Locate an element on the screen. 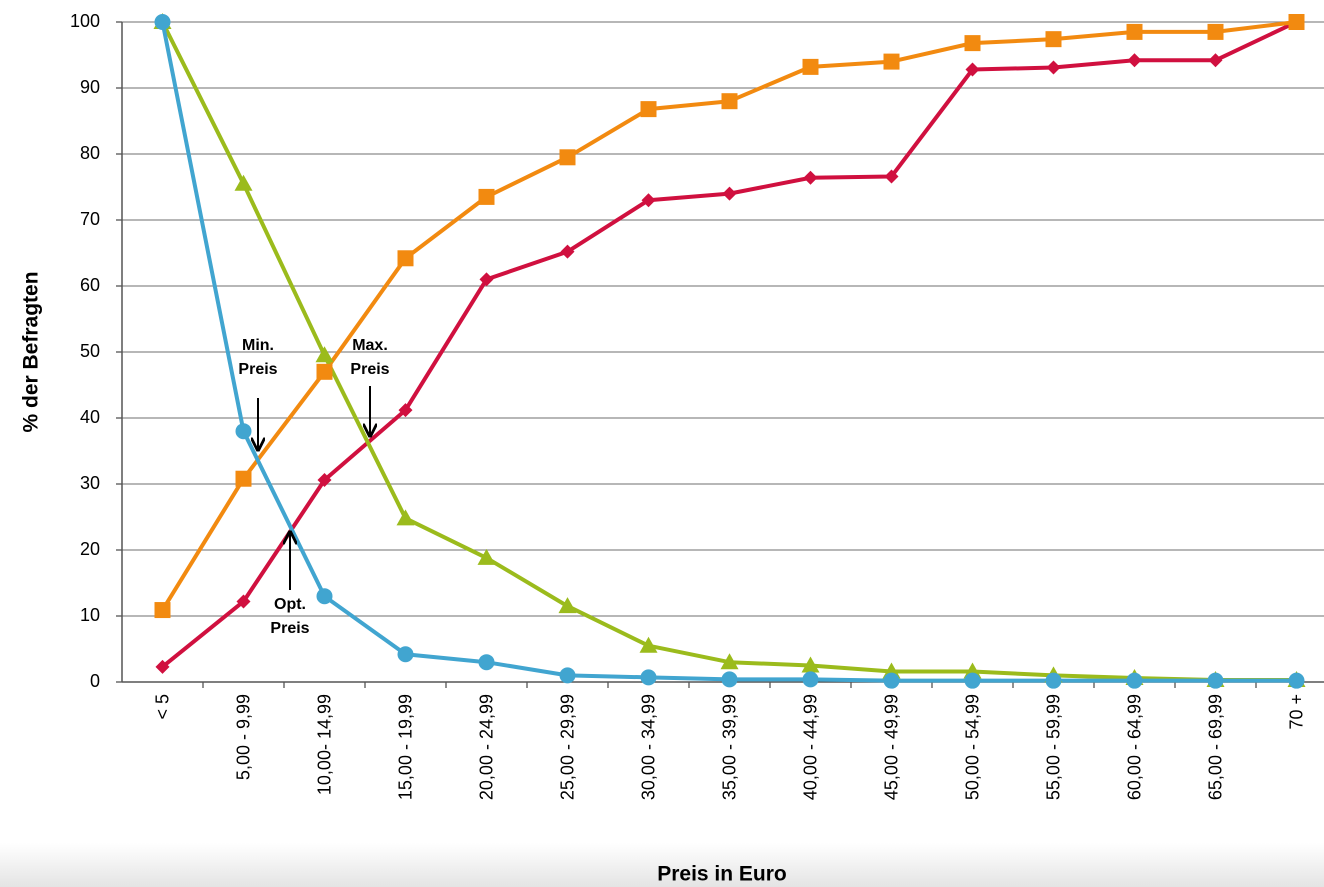  x-tick-label: 5,00 - 9,99 is located at coordinates (243, 737).